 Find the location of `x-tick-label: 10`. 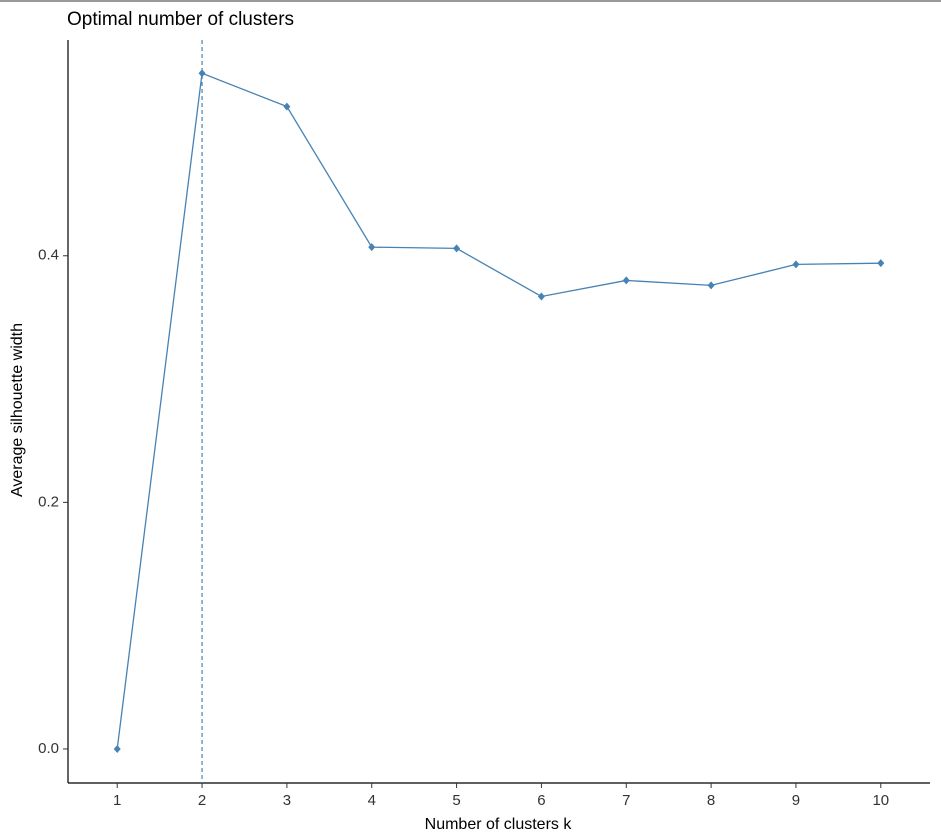

x-tick-label: 10 is located at coordinates (880, 800).